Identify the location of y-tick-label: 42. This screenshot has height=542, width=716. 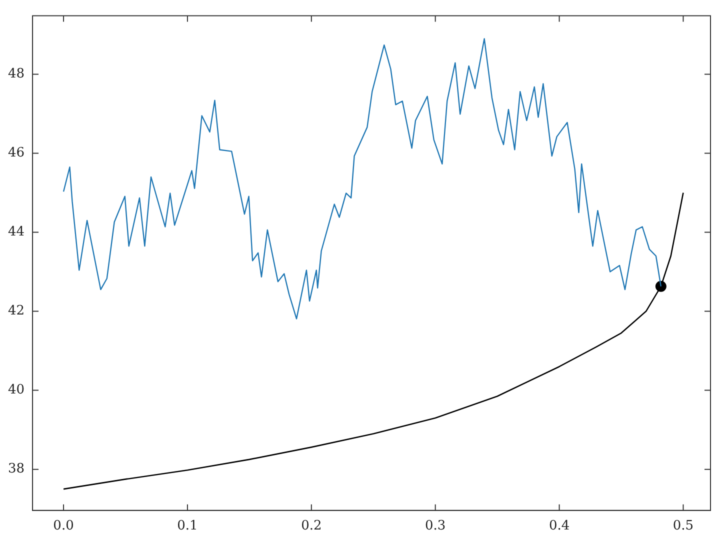
(16, 311).